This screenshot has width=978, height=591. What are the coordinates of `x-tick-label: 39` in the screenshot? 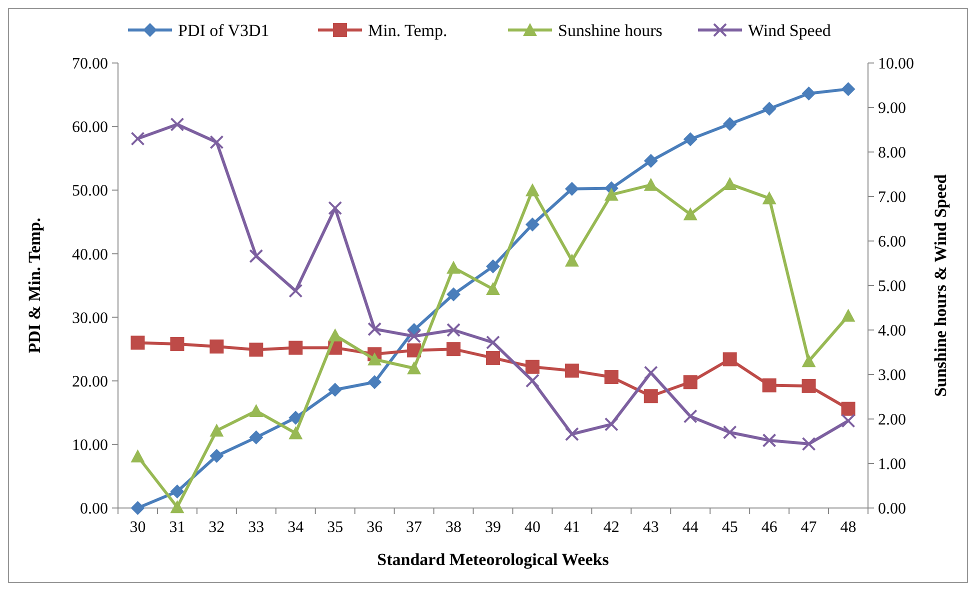 It's located at (493, 527).